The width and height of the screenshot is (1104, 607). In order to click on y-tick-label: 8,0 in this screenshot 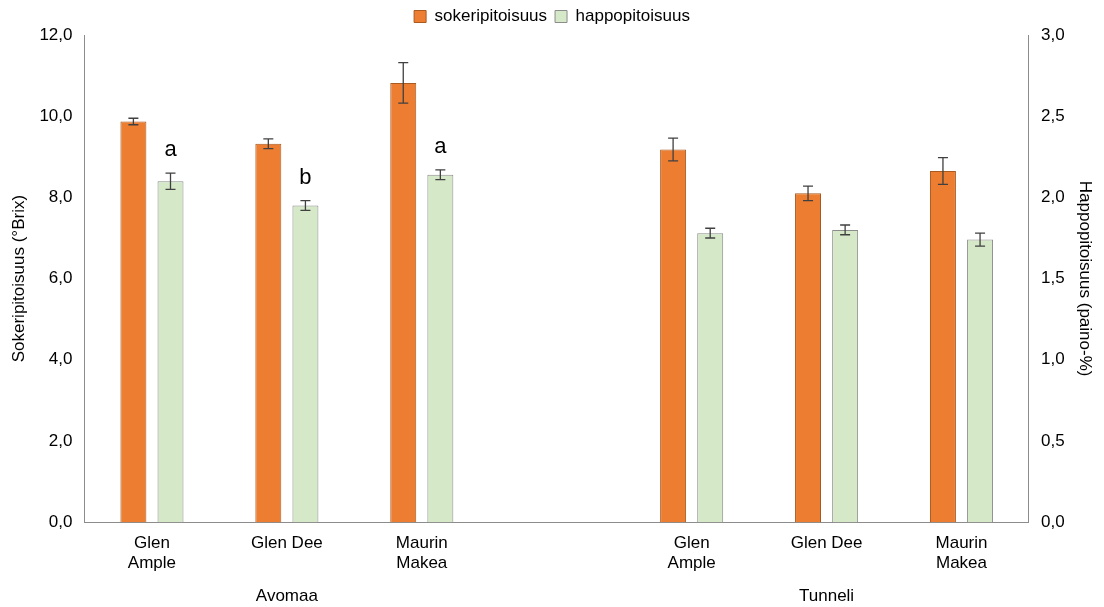, I will do `click(60, 197)`.